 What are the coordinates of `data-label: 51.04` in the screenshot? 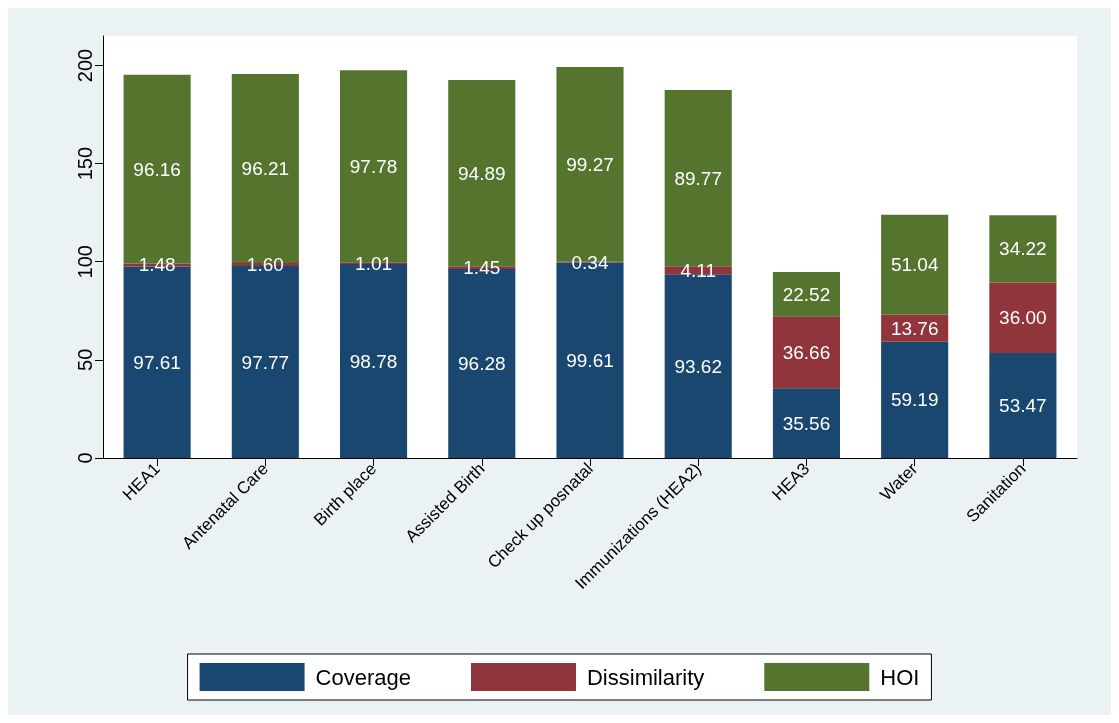 It's located at (914, 265).